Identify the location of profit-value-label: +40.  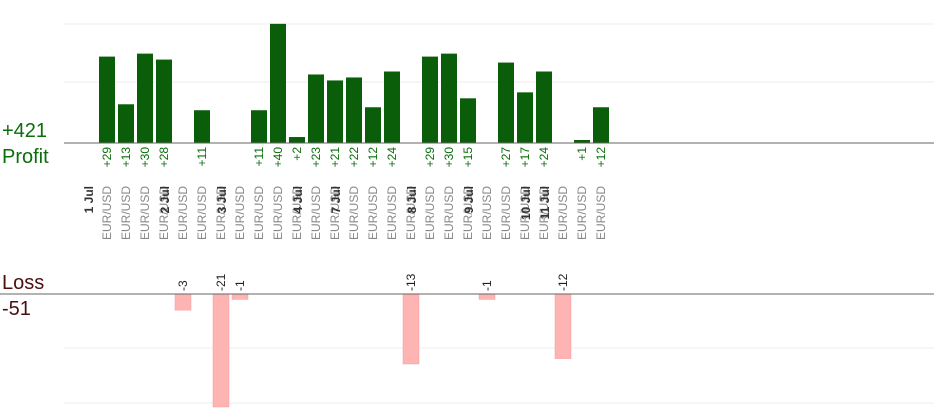
(278, 157).